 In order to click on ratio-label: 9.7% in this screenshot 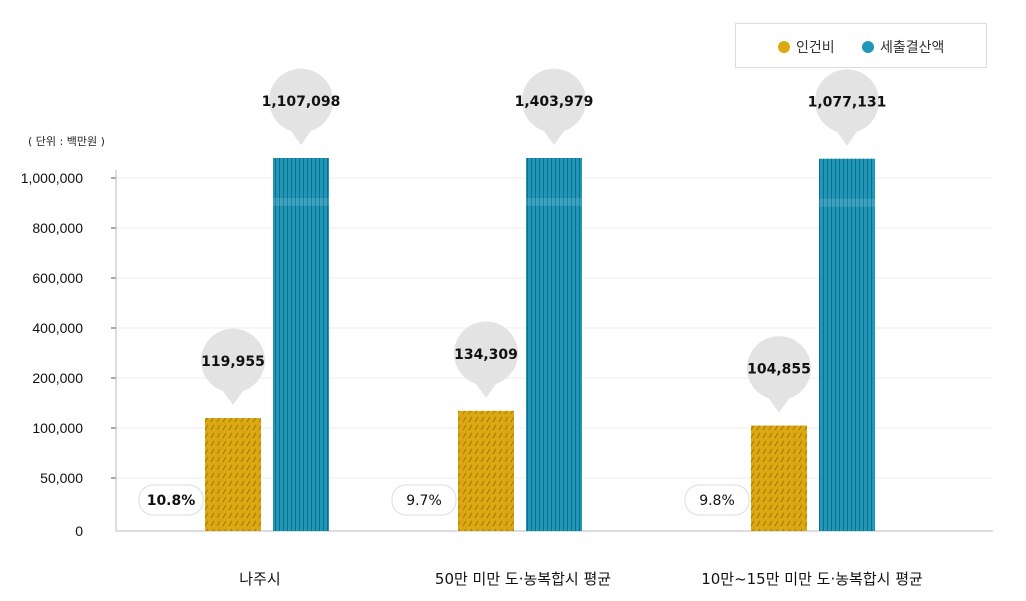, I will do `click(424, 501)`.